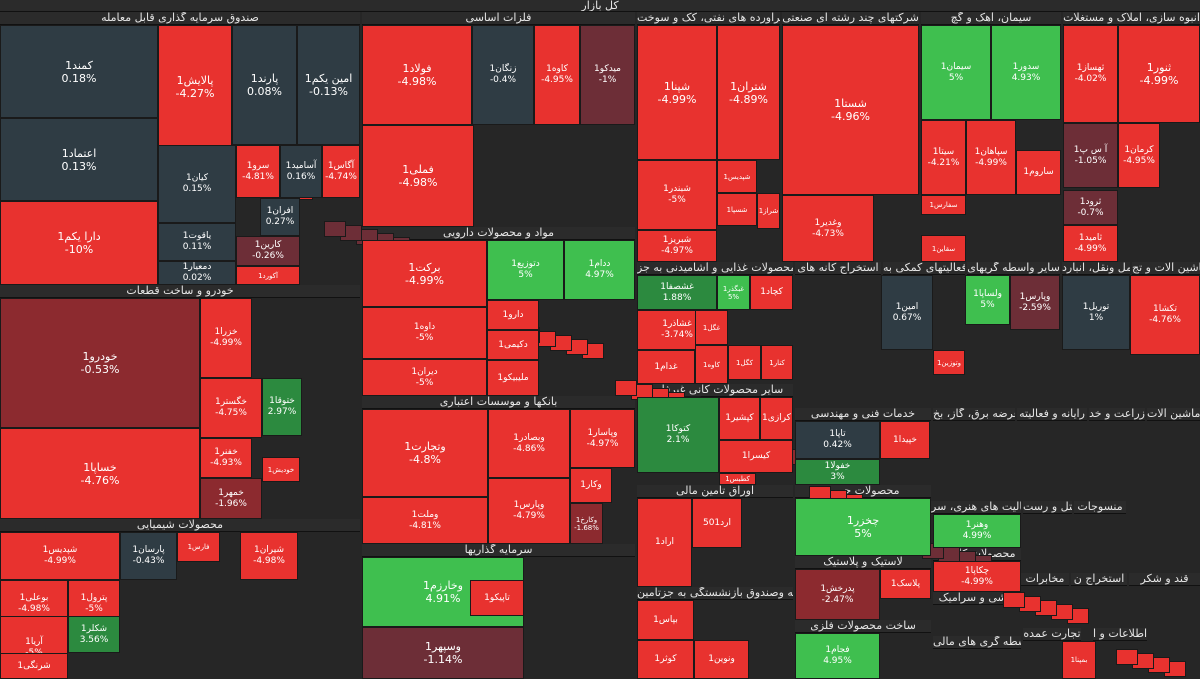 This screenshot has width=1200, height=679. What do you see at coordinates (258, 171) in the screenshot?
I see `stock-tile: سرو1 -4.81%` at bounding box center [258, 171].